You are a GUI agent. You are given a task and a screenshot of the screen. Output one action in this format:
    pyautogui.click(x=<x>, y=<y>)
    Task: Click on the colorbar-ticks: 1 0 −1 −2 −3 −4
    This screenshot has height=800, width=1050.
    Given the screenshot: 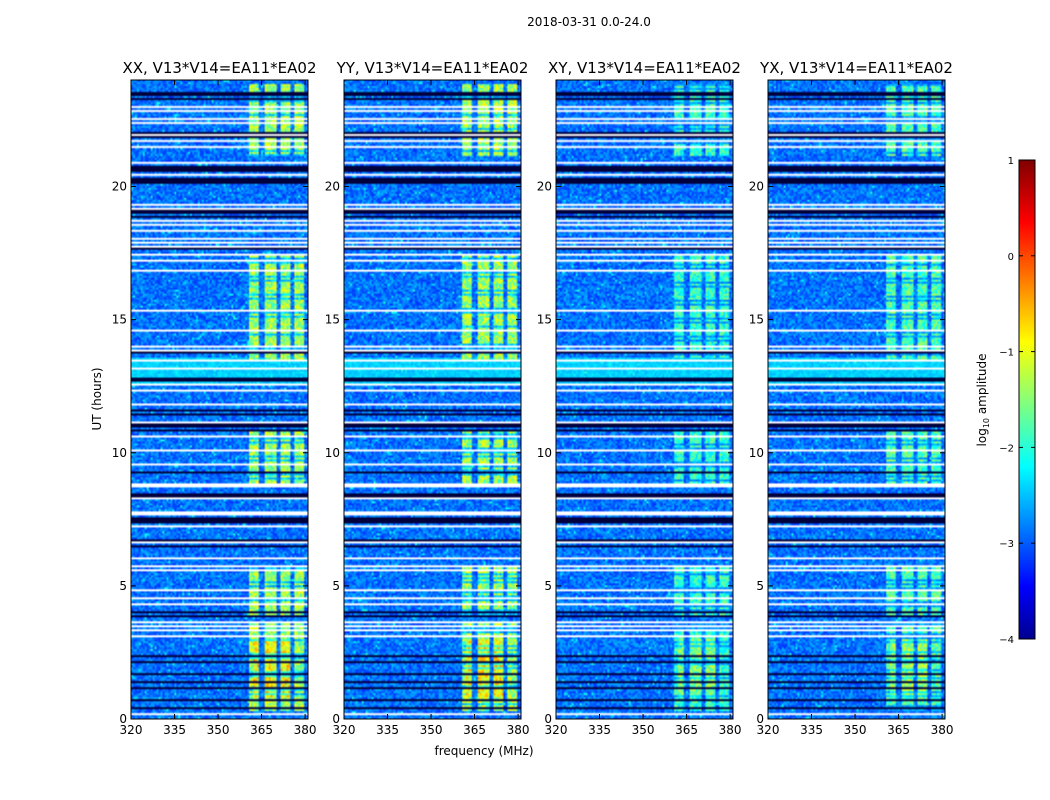 What is the action you would take?
    pyautogui.click(x=1017, y=401)
    